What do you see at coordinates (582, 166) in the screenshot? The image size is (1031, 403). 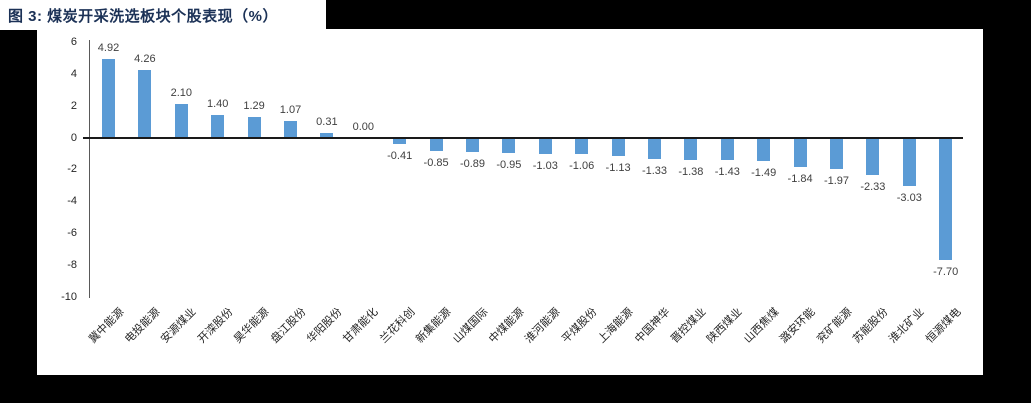 I see `value-label: -1.06` at bounding box center [582, 166].